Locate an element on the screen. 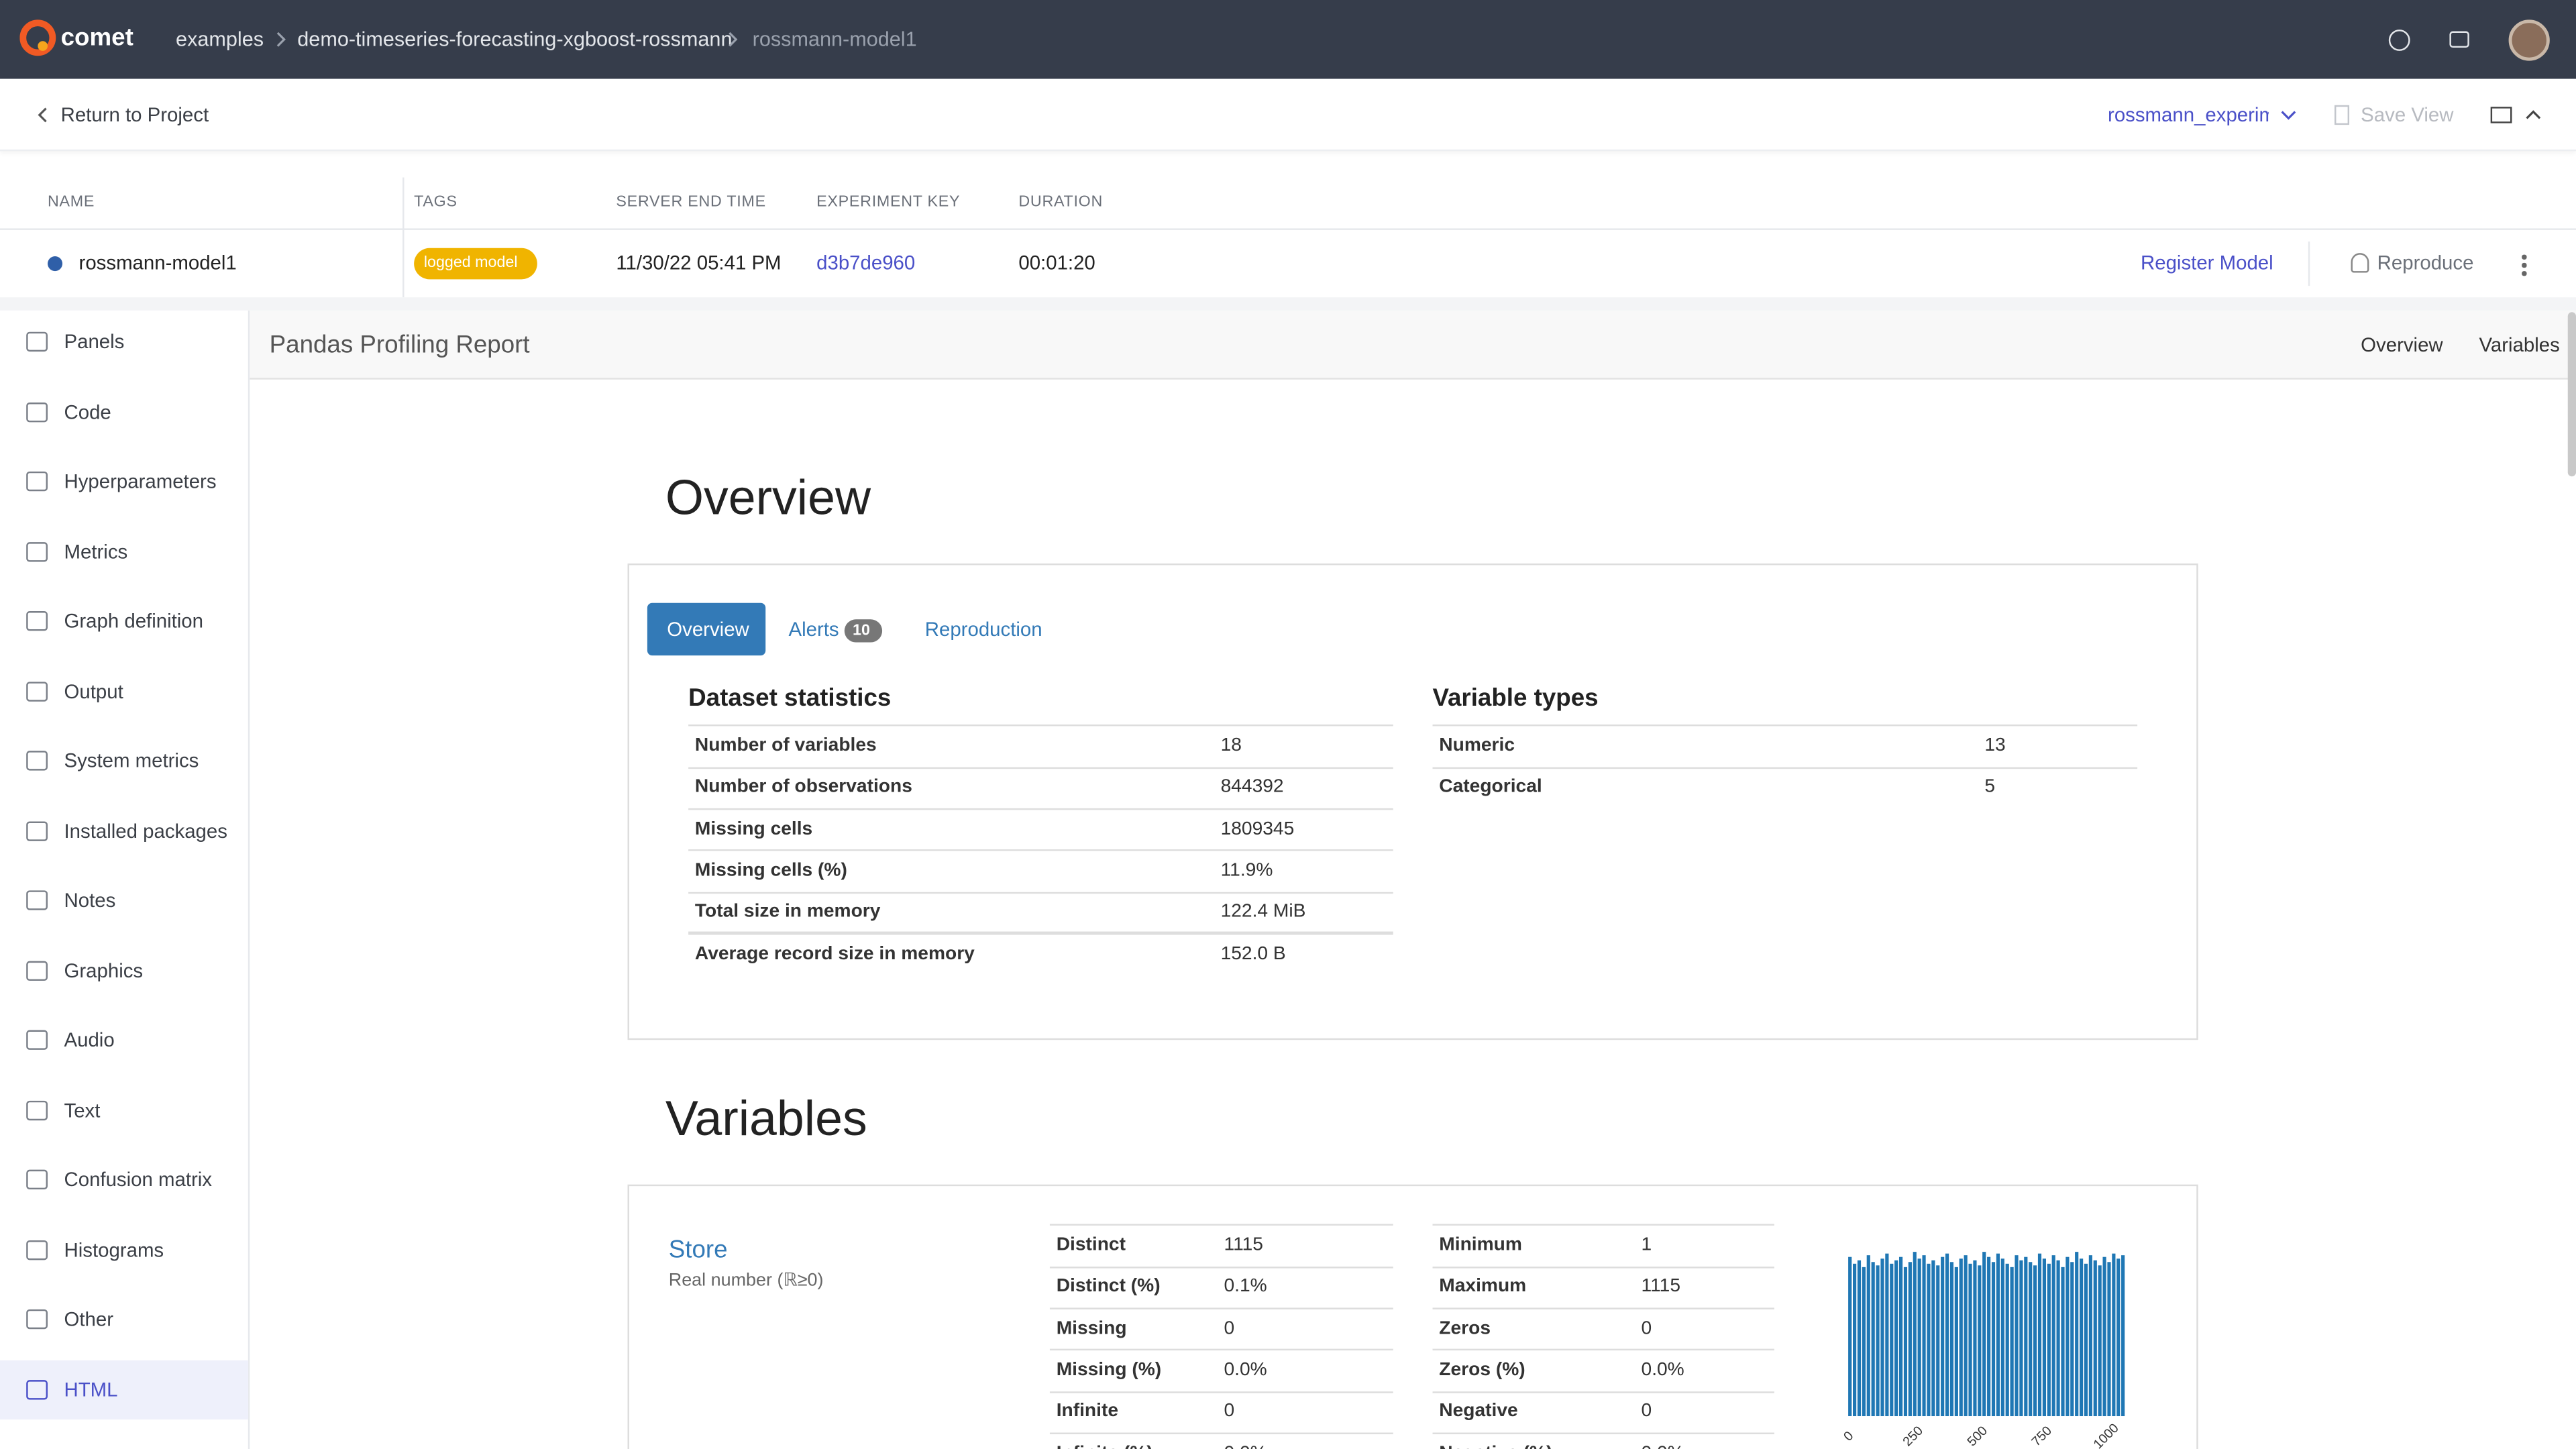 The width and height of the screenshot is (2576, 1449). stat-value: 0 is located at coordinates (1229, 1328).